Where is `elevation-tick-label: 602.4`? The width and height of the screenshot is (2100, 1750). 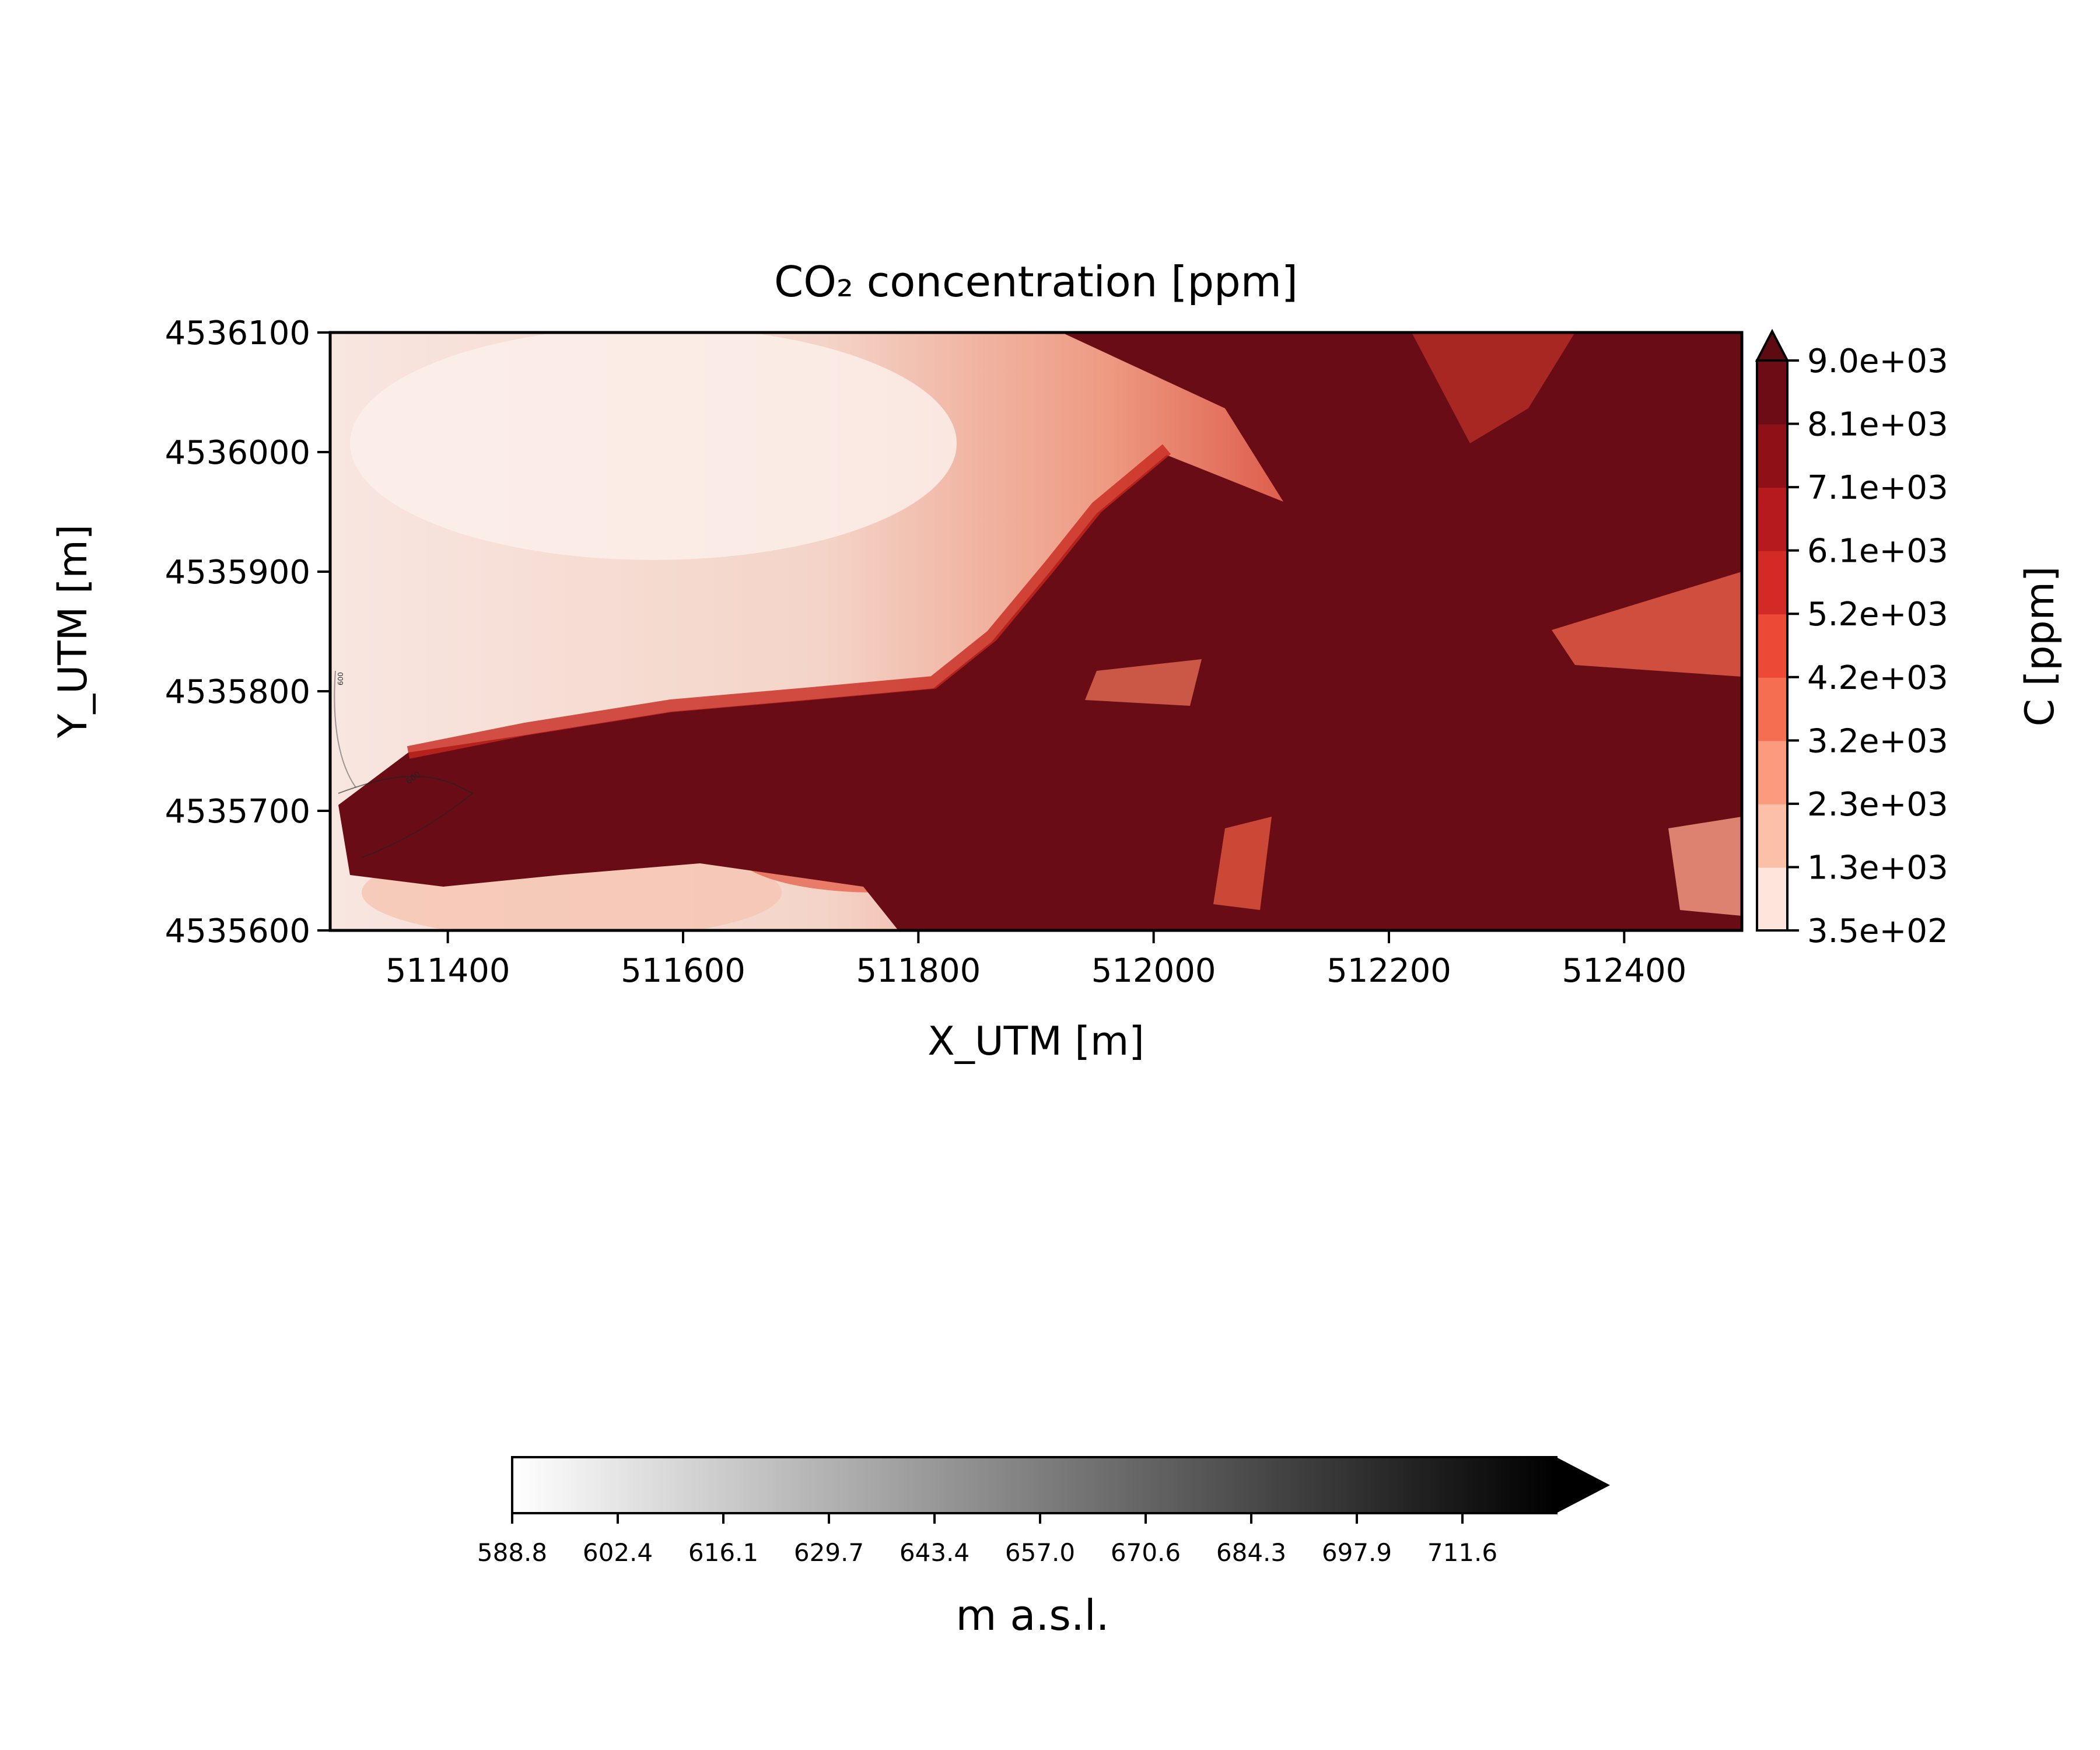 elevation-tick-label: 602.4 is located at coordinates (618, 1552).